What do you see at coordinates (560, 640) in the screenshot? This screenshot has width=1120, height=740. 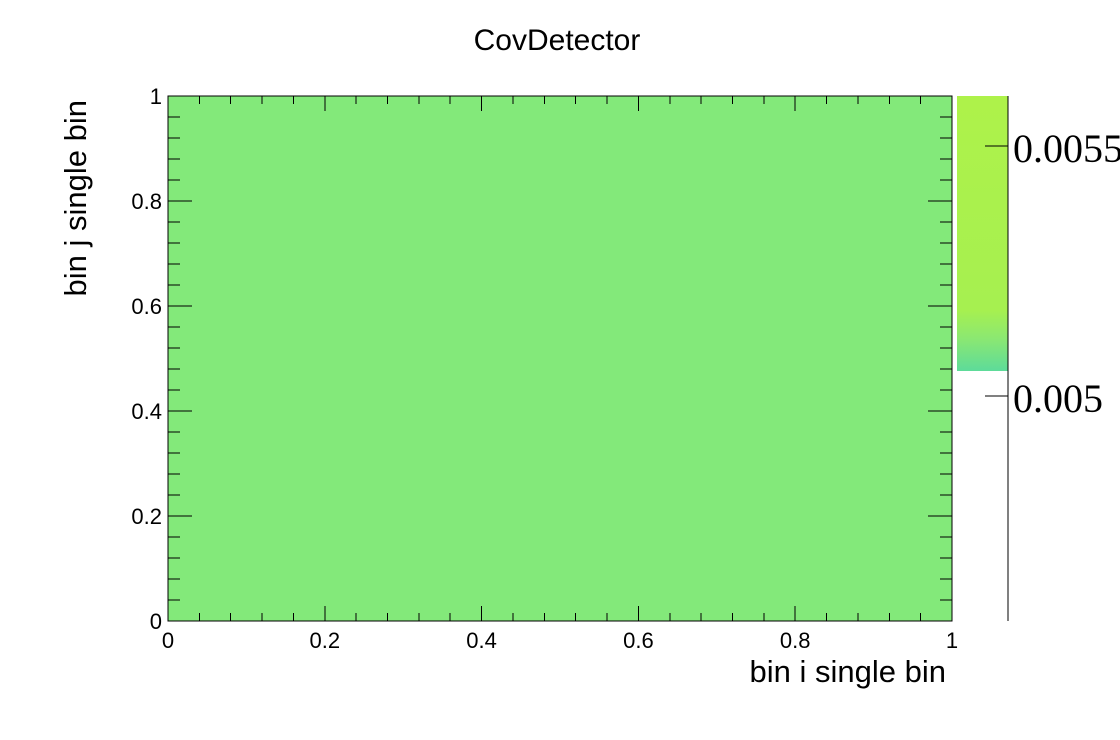 I see `x-axis-tick-labels: 0 0.2 0.4 0.6 0.8 1` at bounding box center [560, 640].